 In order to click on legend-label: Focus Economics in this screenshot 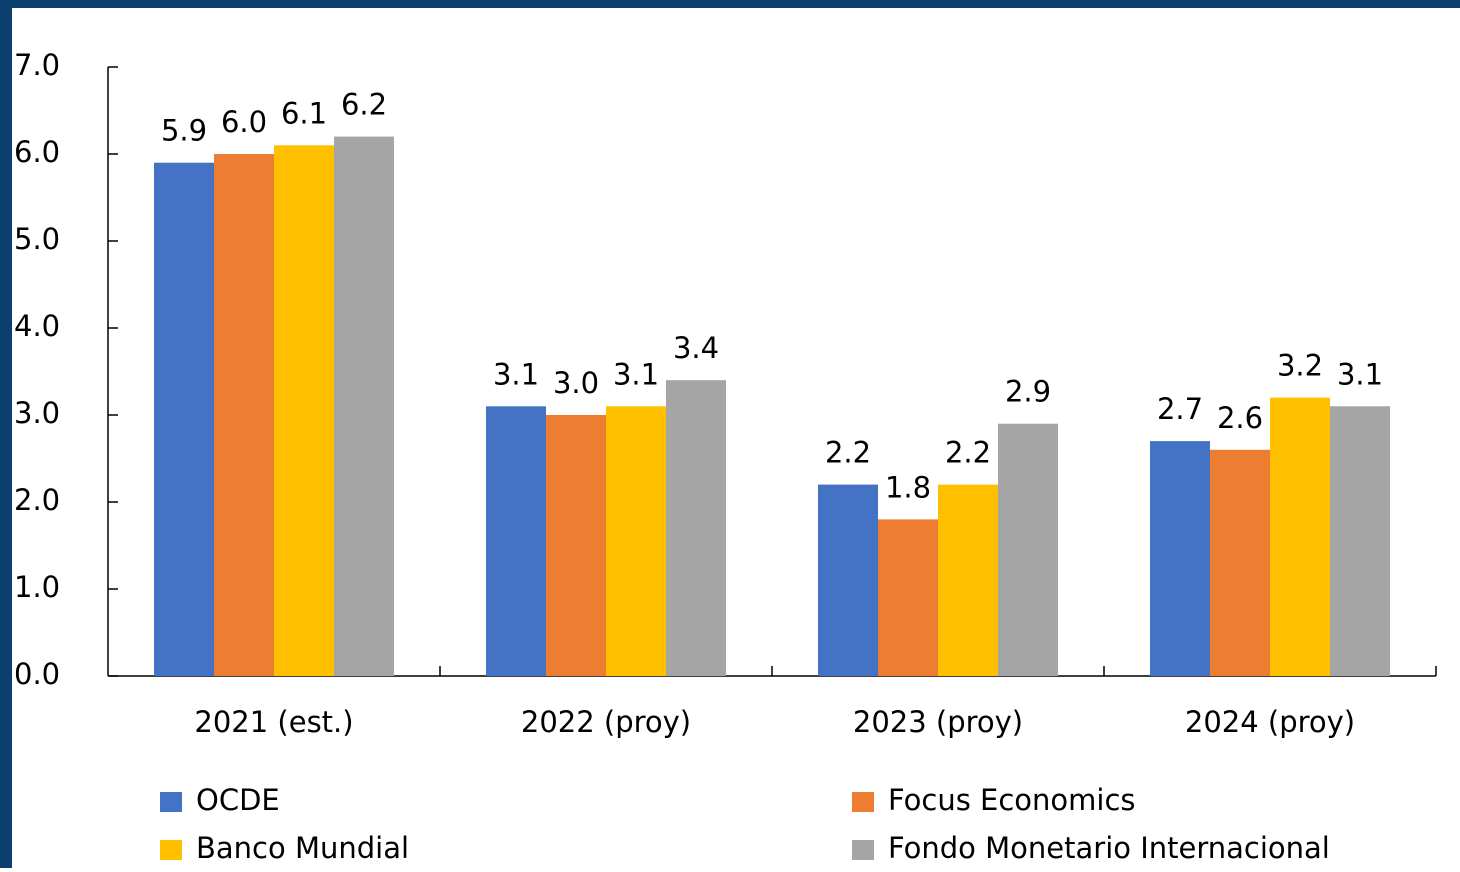, I will do `click(1012, 800)`.